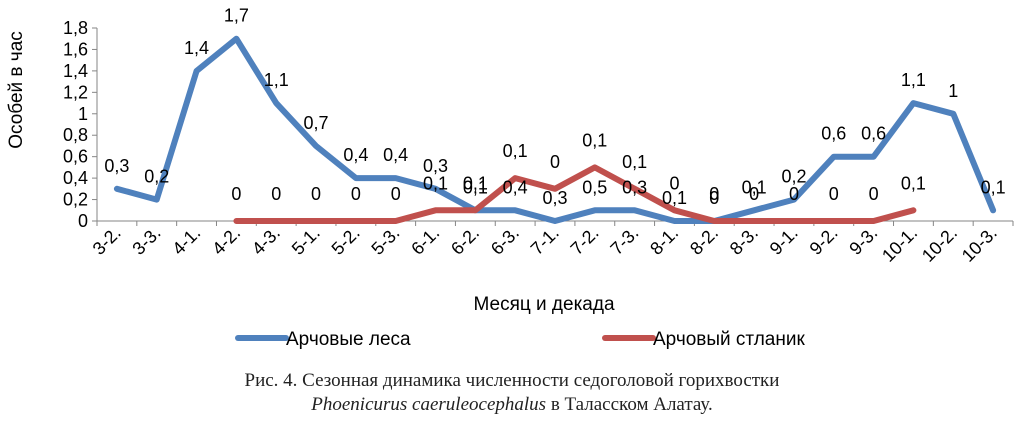  Describe the element at coordinates (236, 16) in the screenshot. I see `data-label: 1,7` at that location.